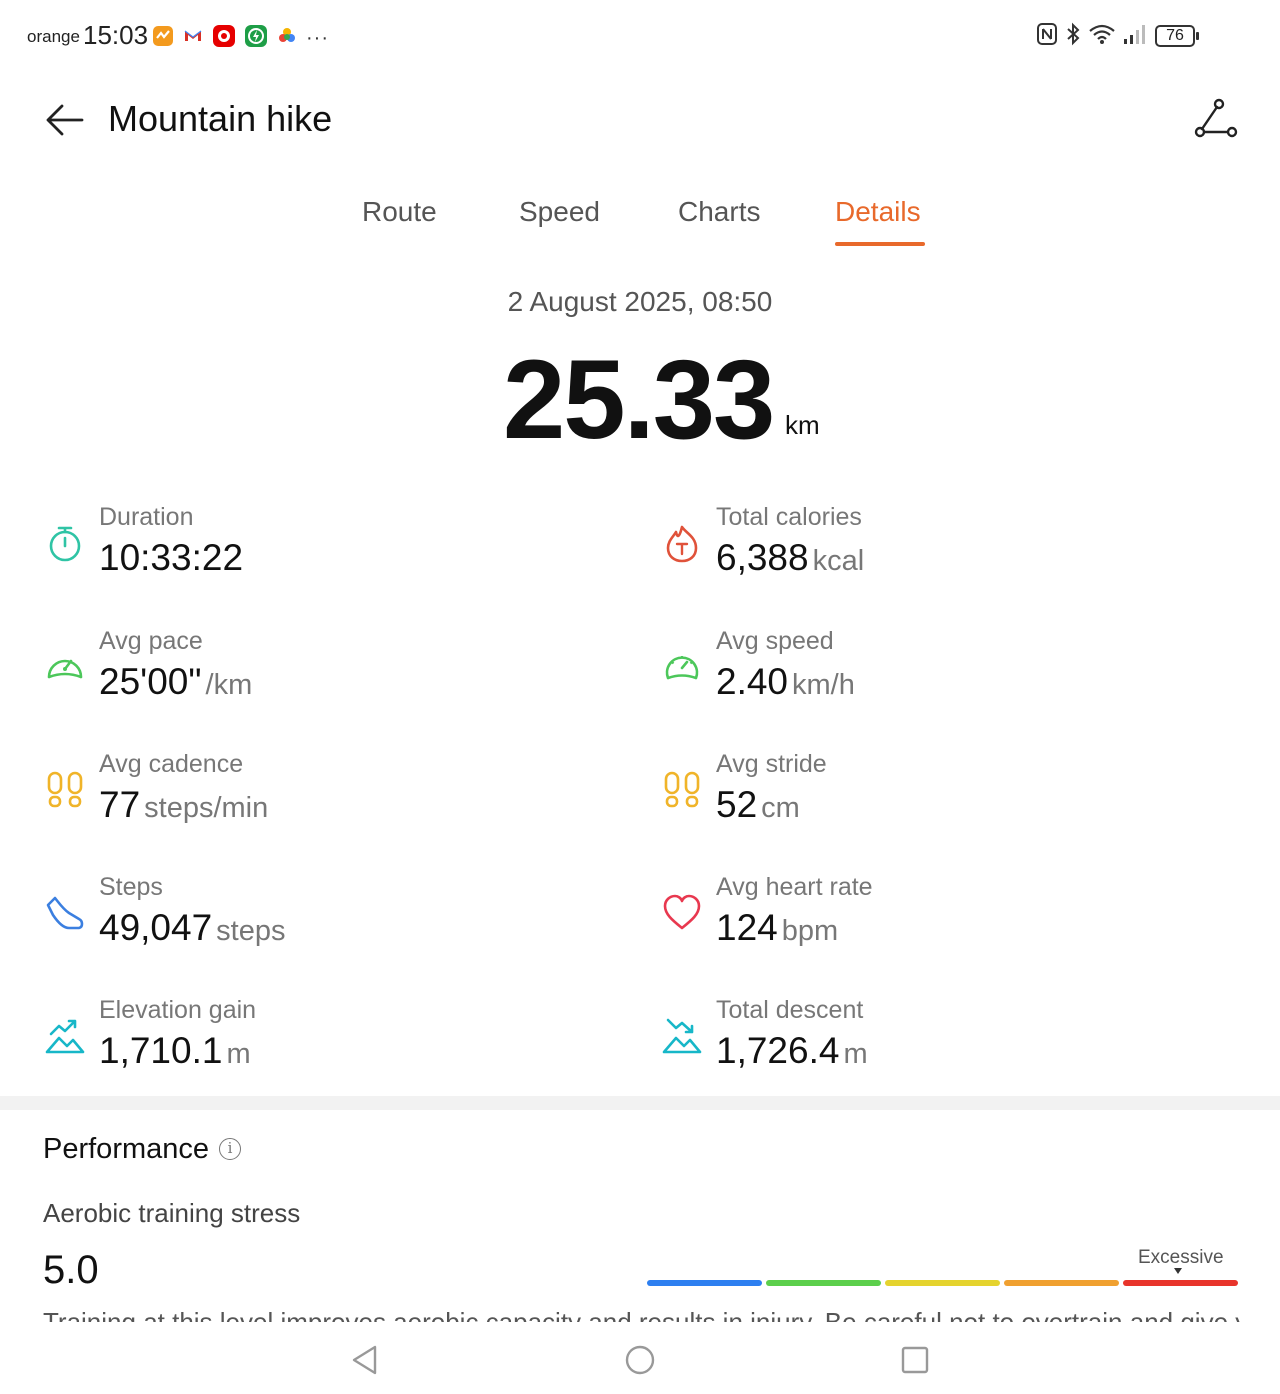 The width and height of the screenshot is (1280, 1394). Describe the element at coordinates (771, 764) in the screenshot. I see `metric-label: Avg stride` at that location.